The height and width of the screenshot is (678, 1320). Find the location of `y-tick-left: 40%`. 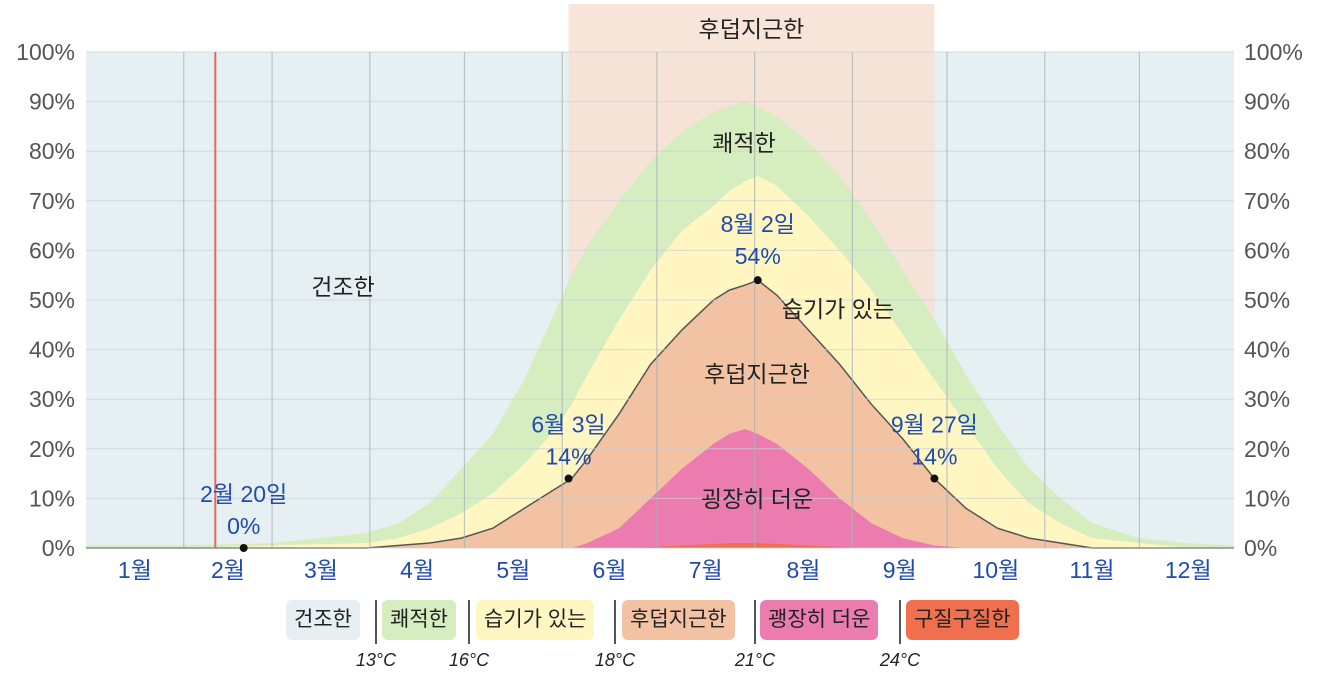

y-tick-left: 40% is located at coordinates (52, 350).